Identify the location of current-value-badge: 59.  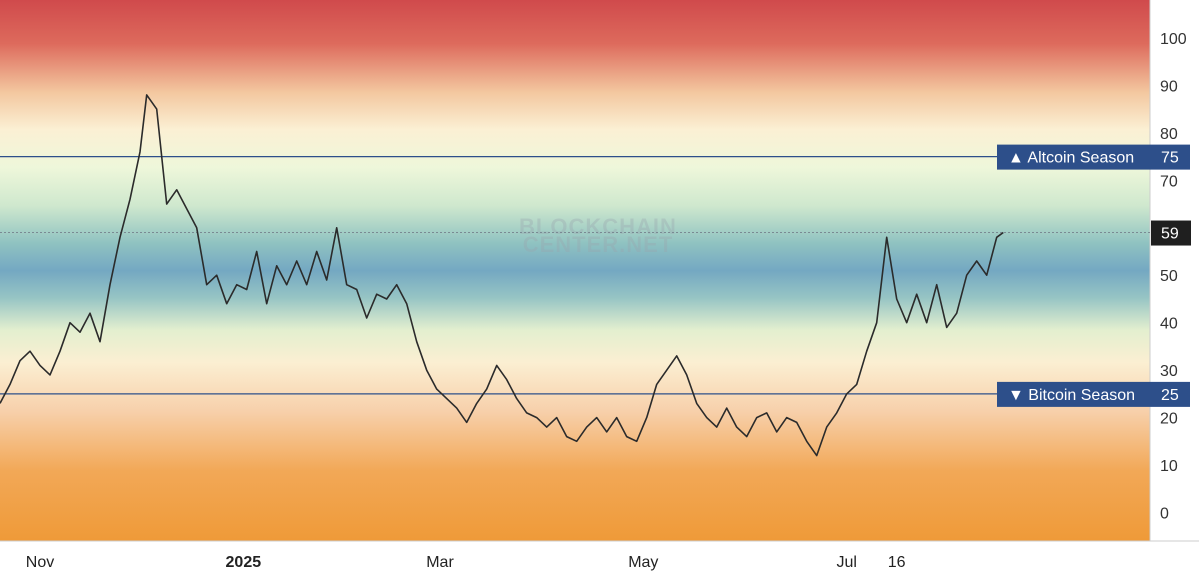
(1171, 233).